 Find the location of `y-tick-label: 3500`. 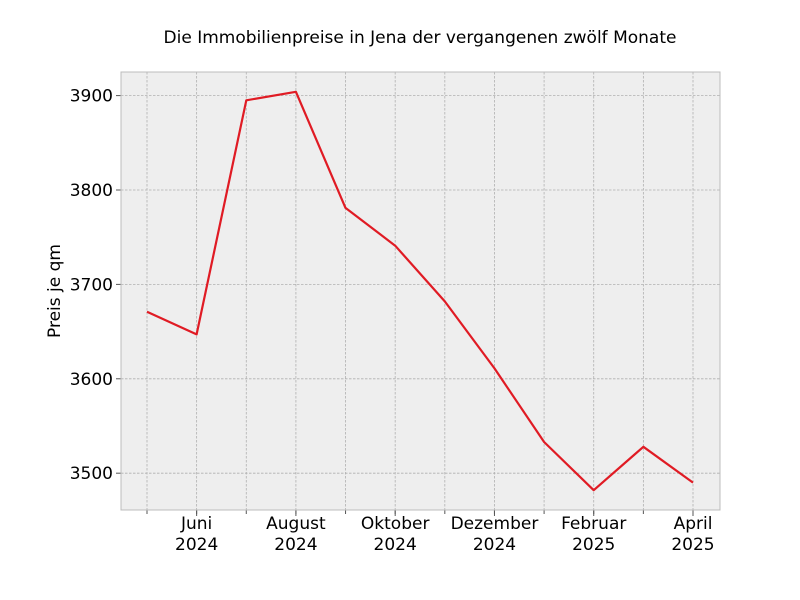

y-tick-label: 3500 is located at coordinates (91, 474).